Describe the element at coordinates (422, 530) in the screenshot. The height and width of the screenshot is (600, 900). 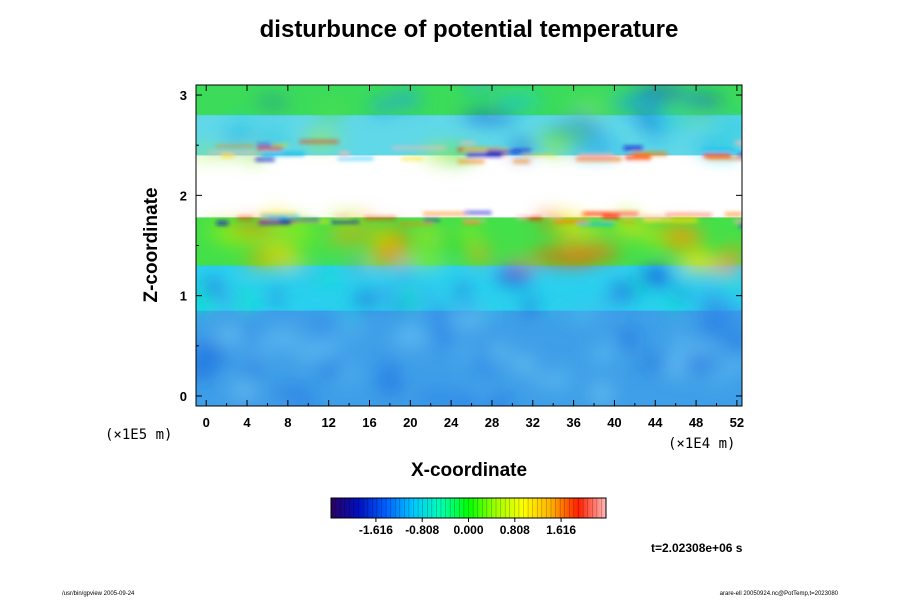
I see `colorbar-label--0.808: -0.808` at that location.